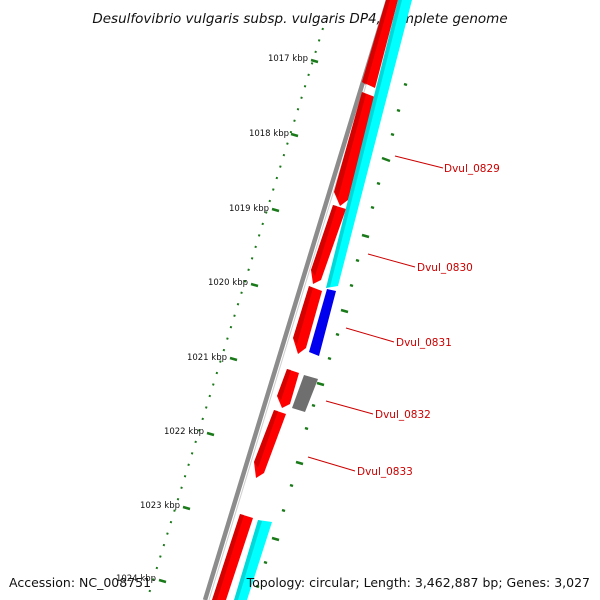  Describe the element at coordinates (385, 472) in the screenshot. I see `gene-label: Dvul_0833` at that location.